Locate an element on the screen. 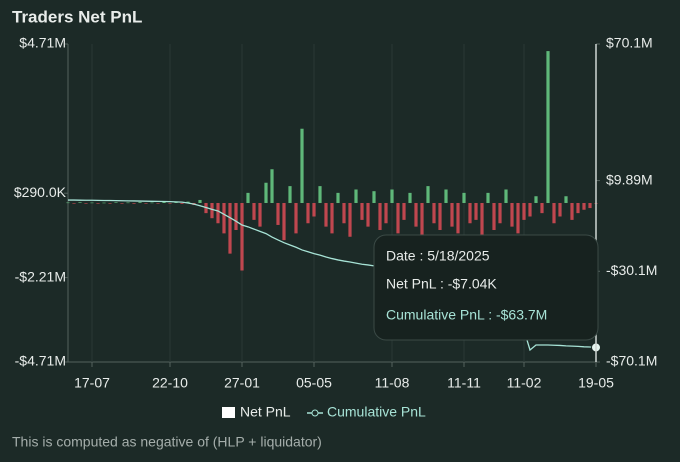  x-tick-label: 11-02 is located at coordinates (524, 383).